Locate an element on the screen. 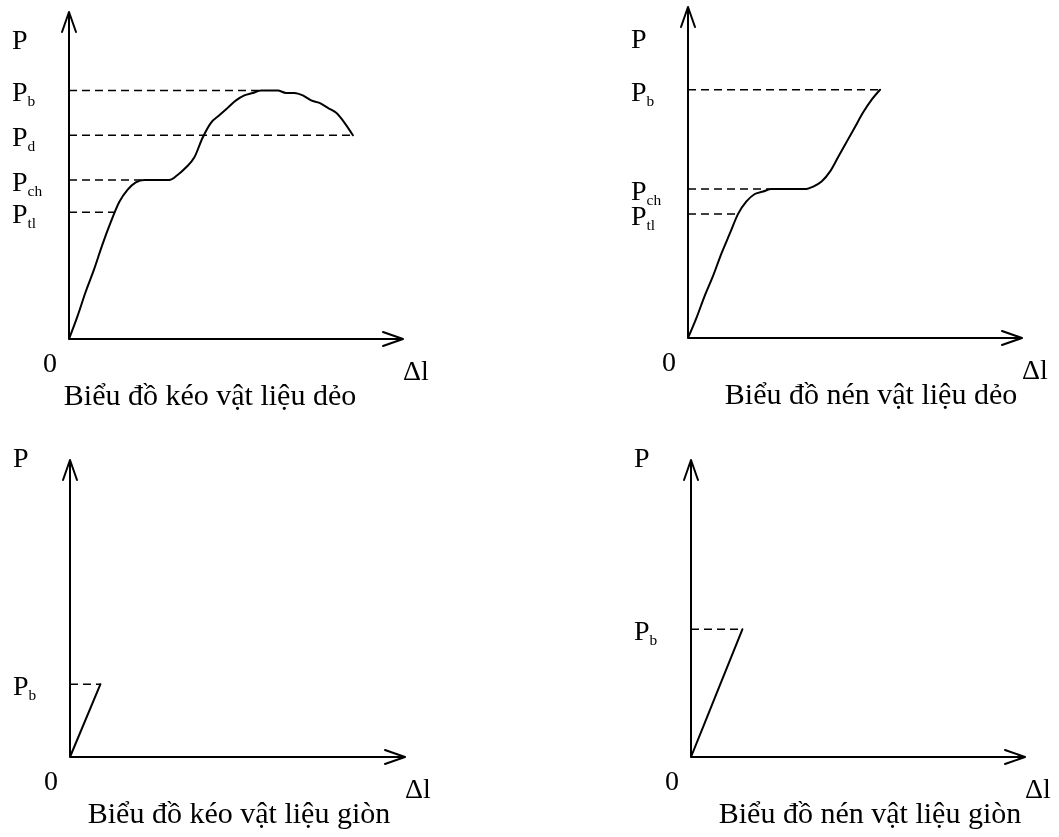  text: Biểu đồ nén vật liệu dẻo is located at coordinates (871, 393).